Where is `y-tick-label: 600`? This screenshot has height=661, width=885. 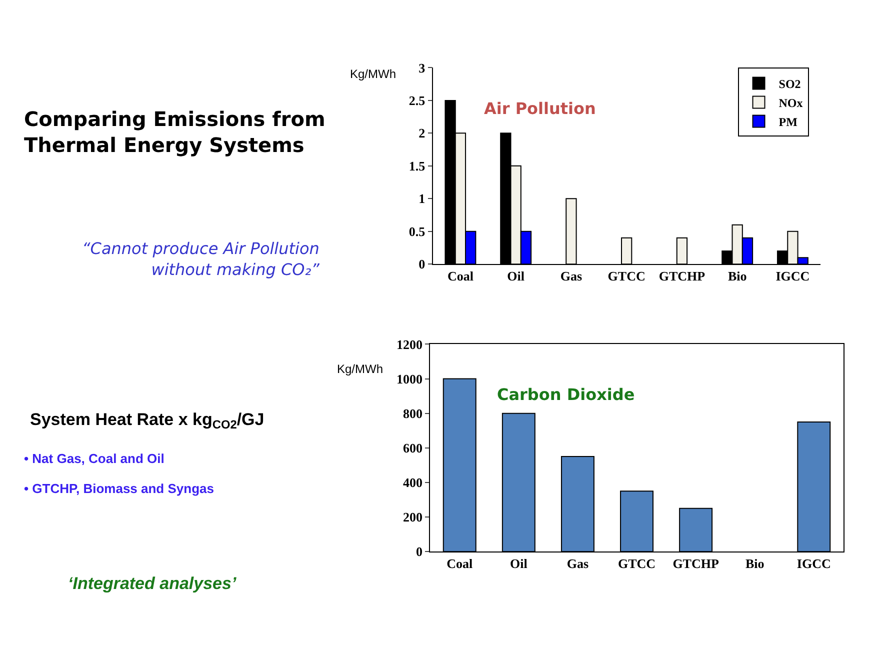
y-tick-label: 600 is located at coordinates (413, 448).